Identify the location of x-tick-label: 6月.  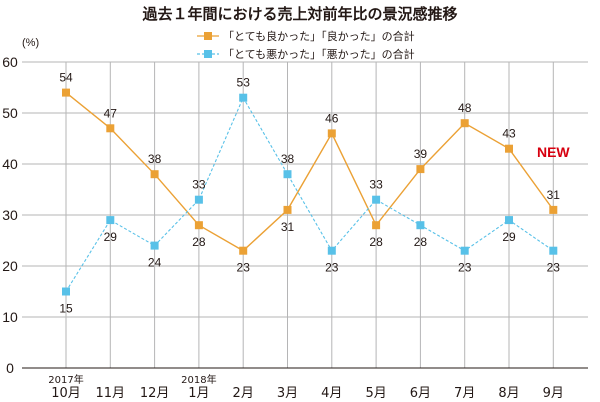
(420, 393).